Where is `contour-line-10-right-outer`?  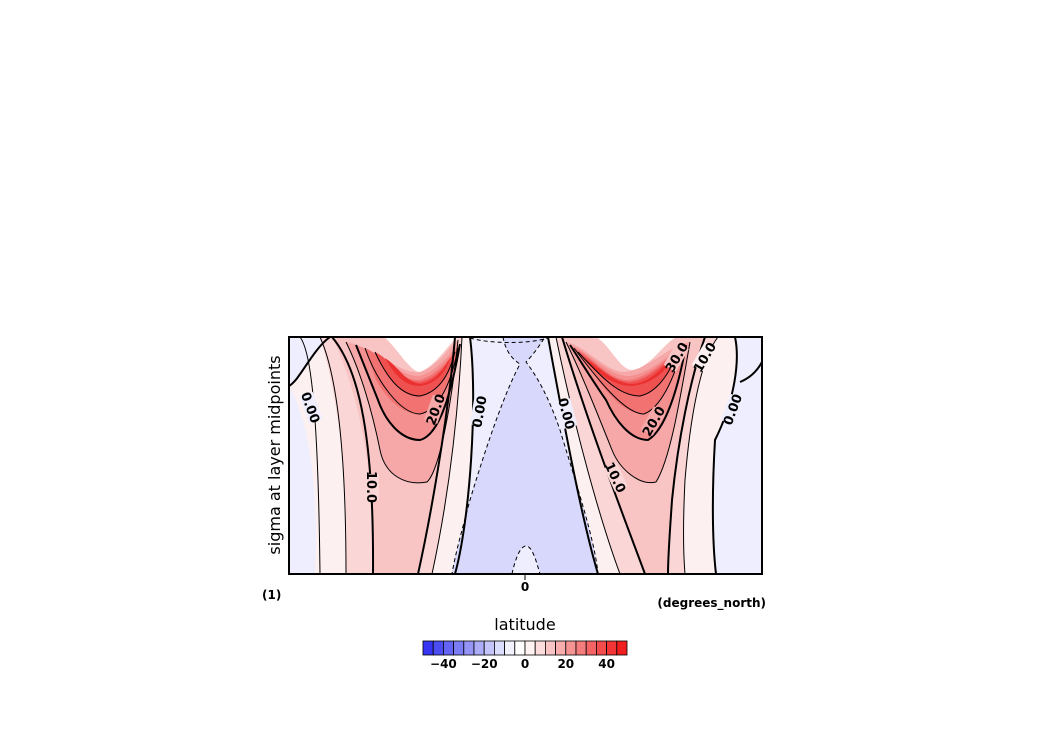 contour-line-10-right-outer is located at coordinates (686, 455).